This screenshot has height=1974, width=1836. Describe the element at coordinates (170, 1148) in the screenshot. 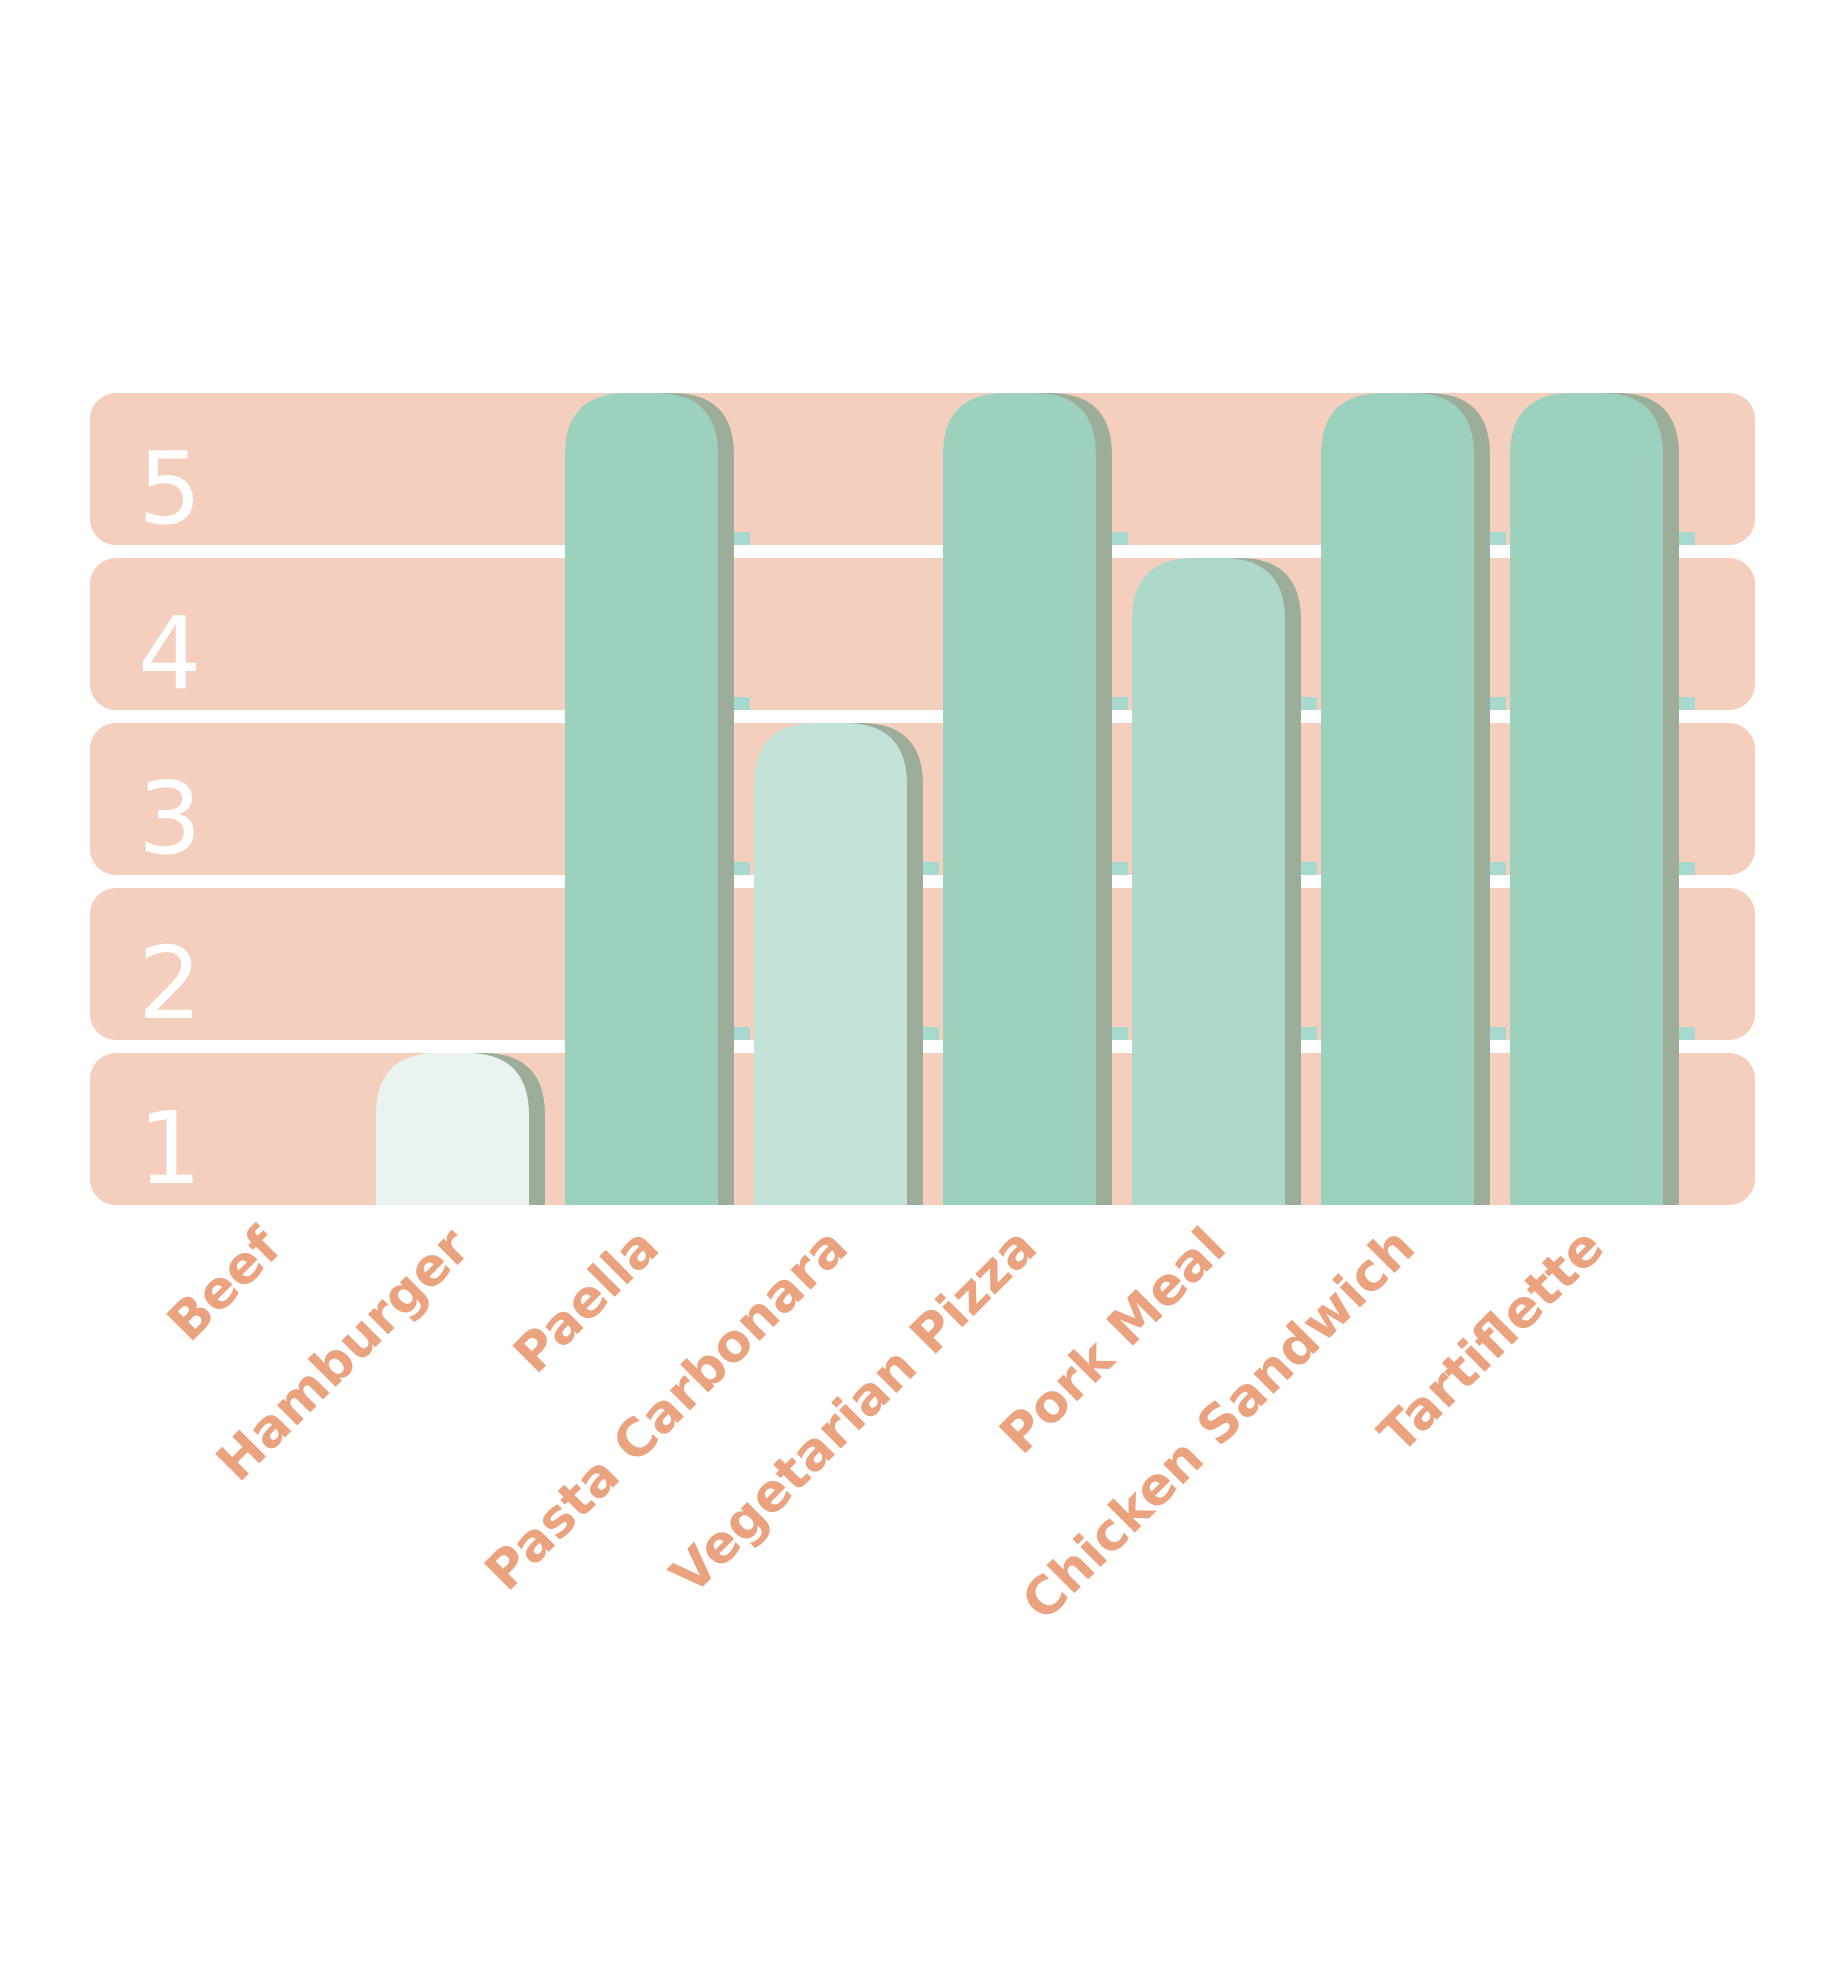

I see `y-tick-label-1: 1` at that location.